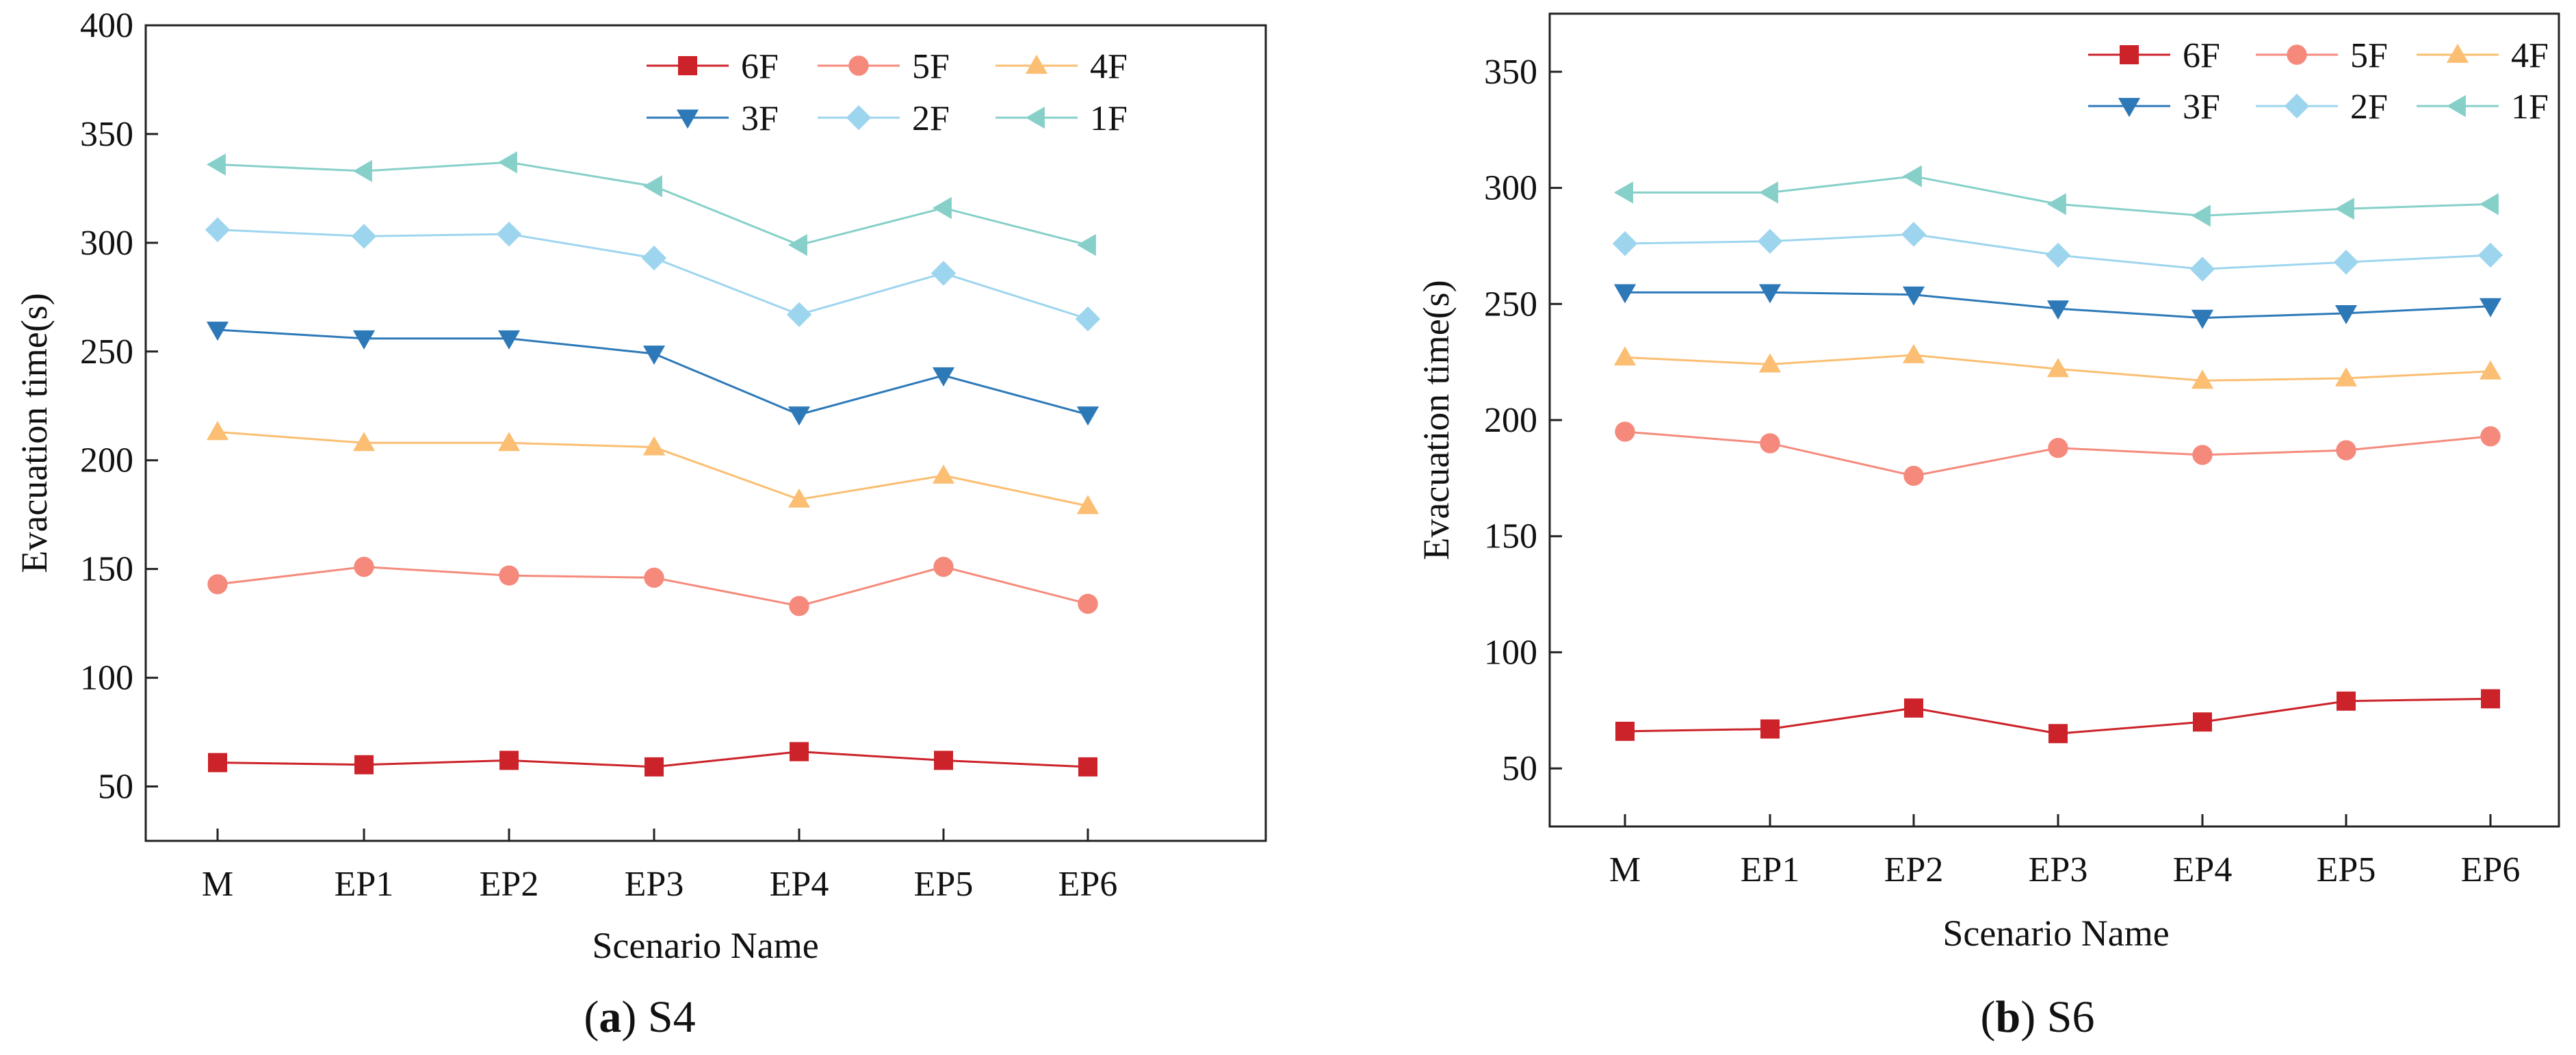  Describe the element at coordinates (2071, 1017) in the screenshot. I see `caption-b-text: S6` at that location.